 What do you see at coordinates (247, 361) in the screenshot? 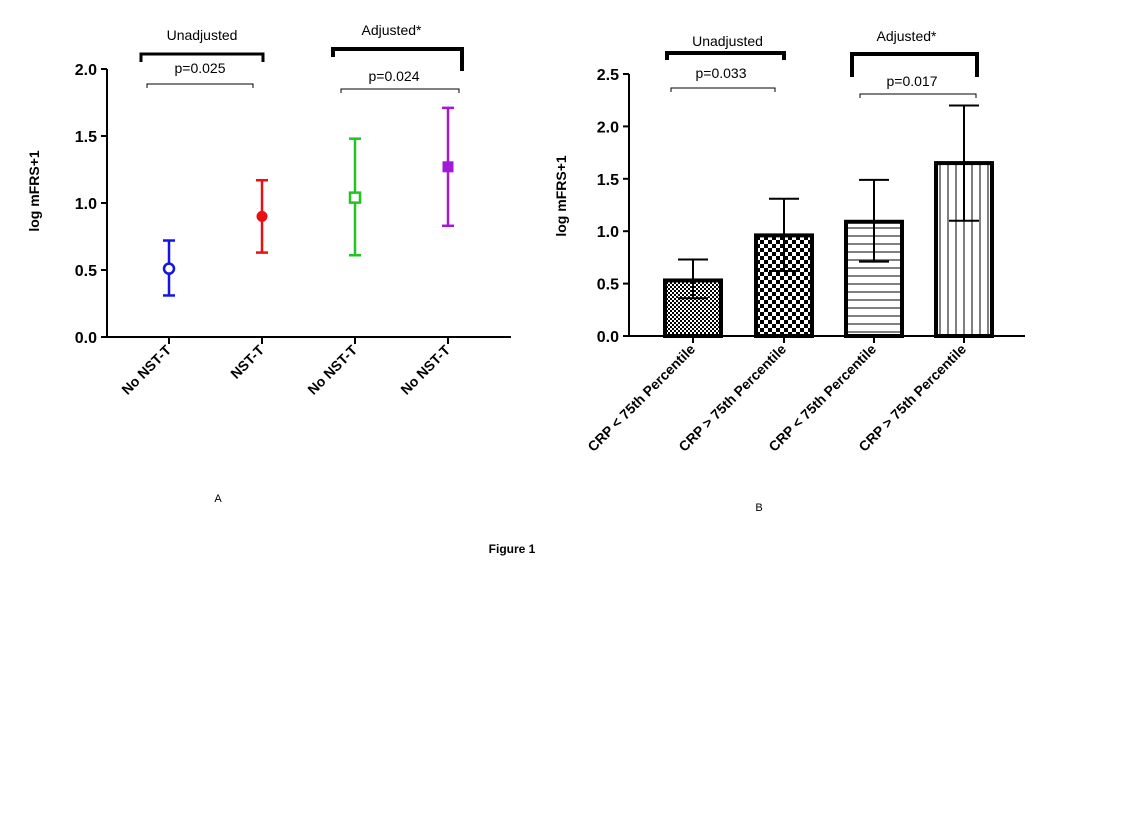
I see `x-tick-label: NST-T` at bounding box center [247, 361].